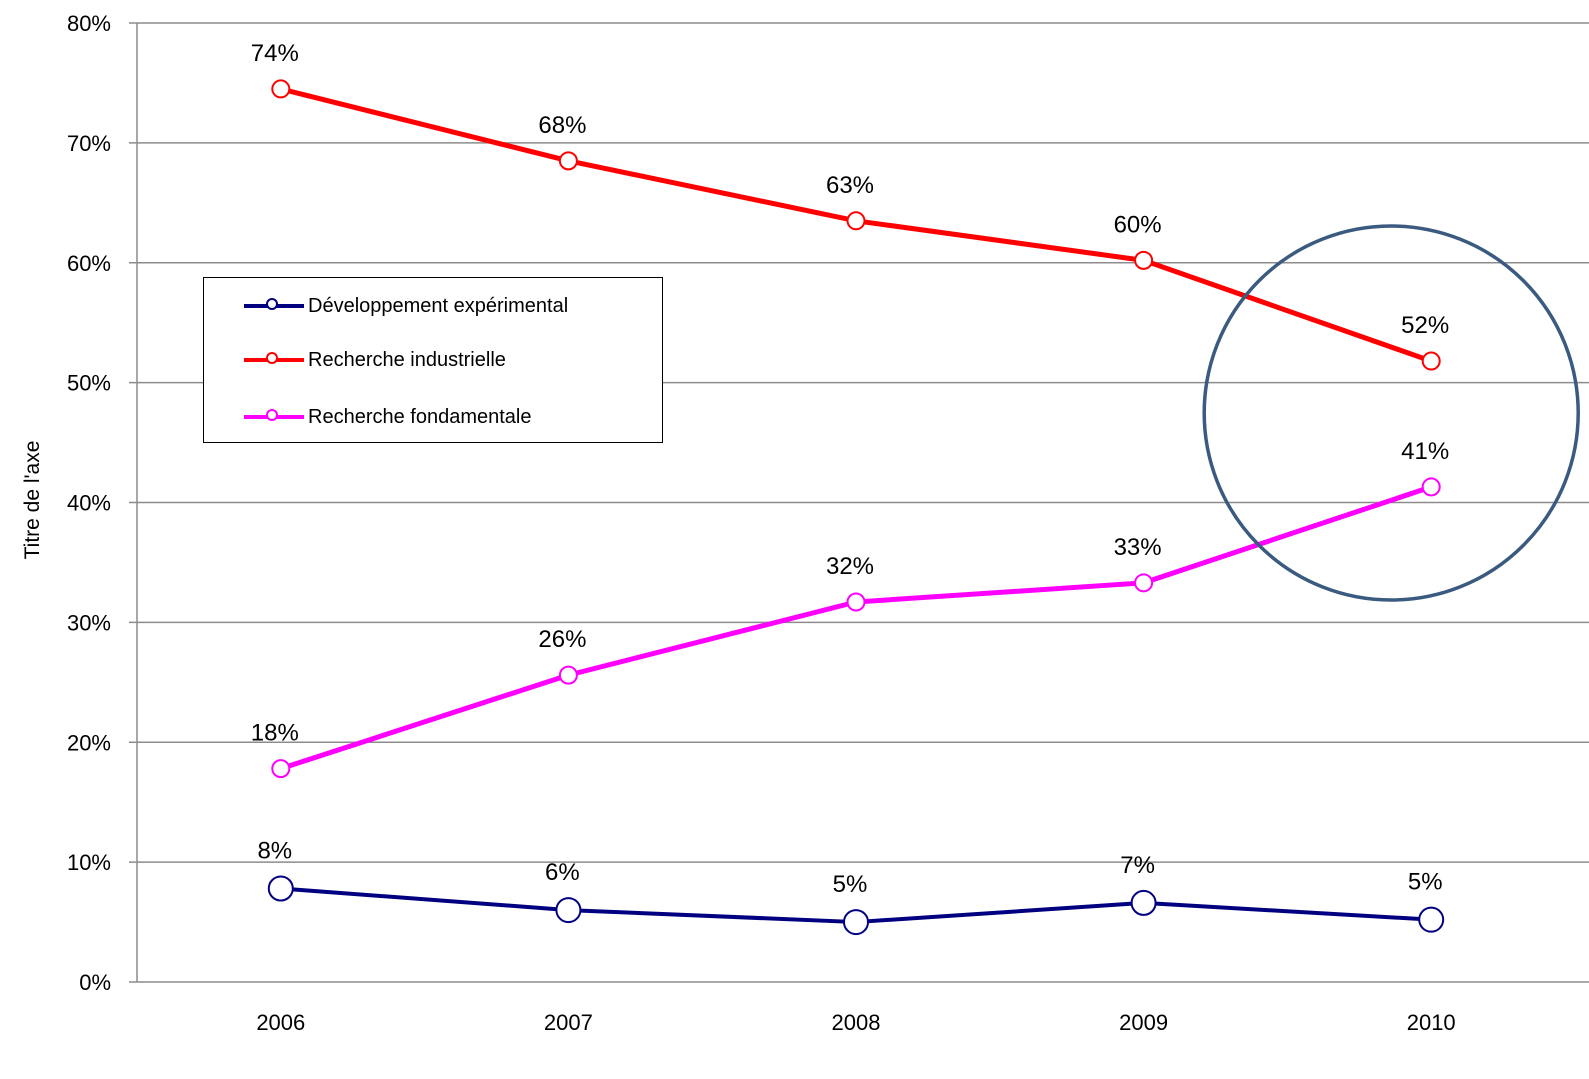 Image resolution: width=1589 pixels, height=1079 pixels. I want to click on data-label: 7%, so click(1137, 865).